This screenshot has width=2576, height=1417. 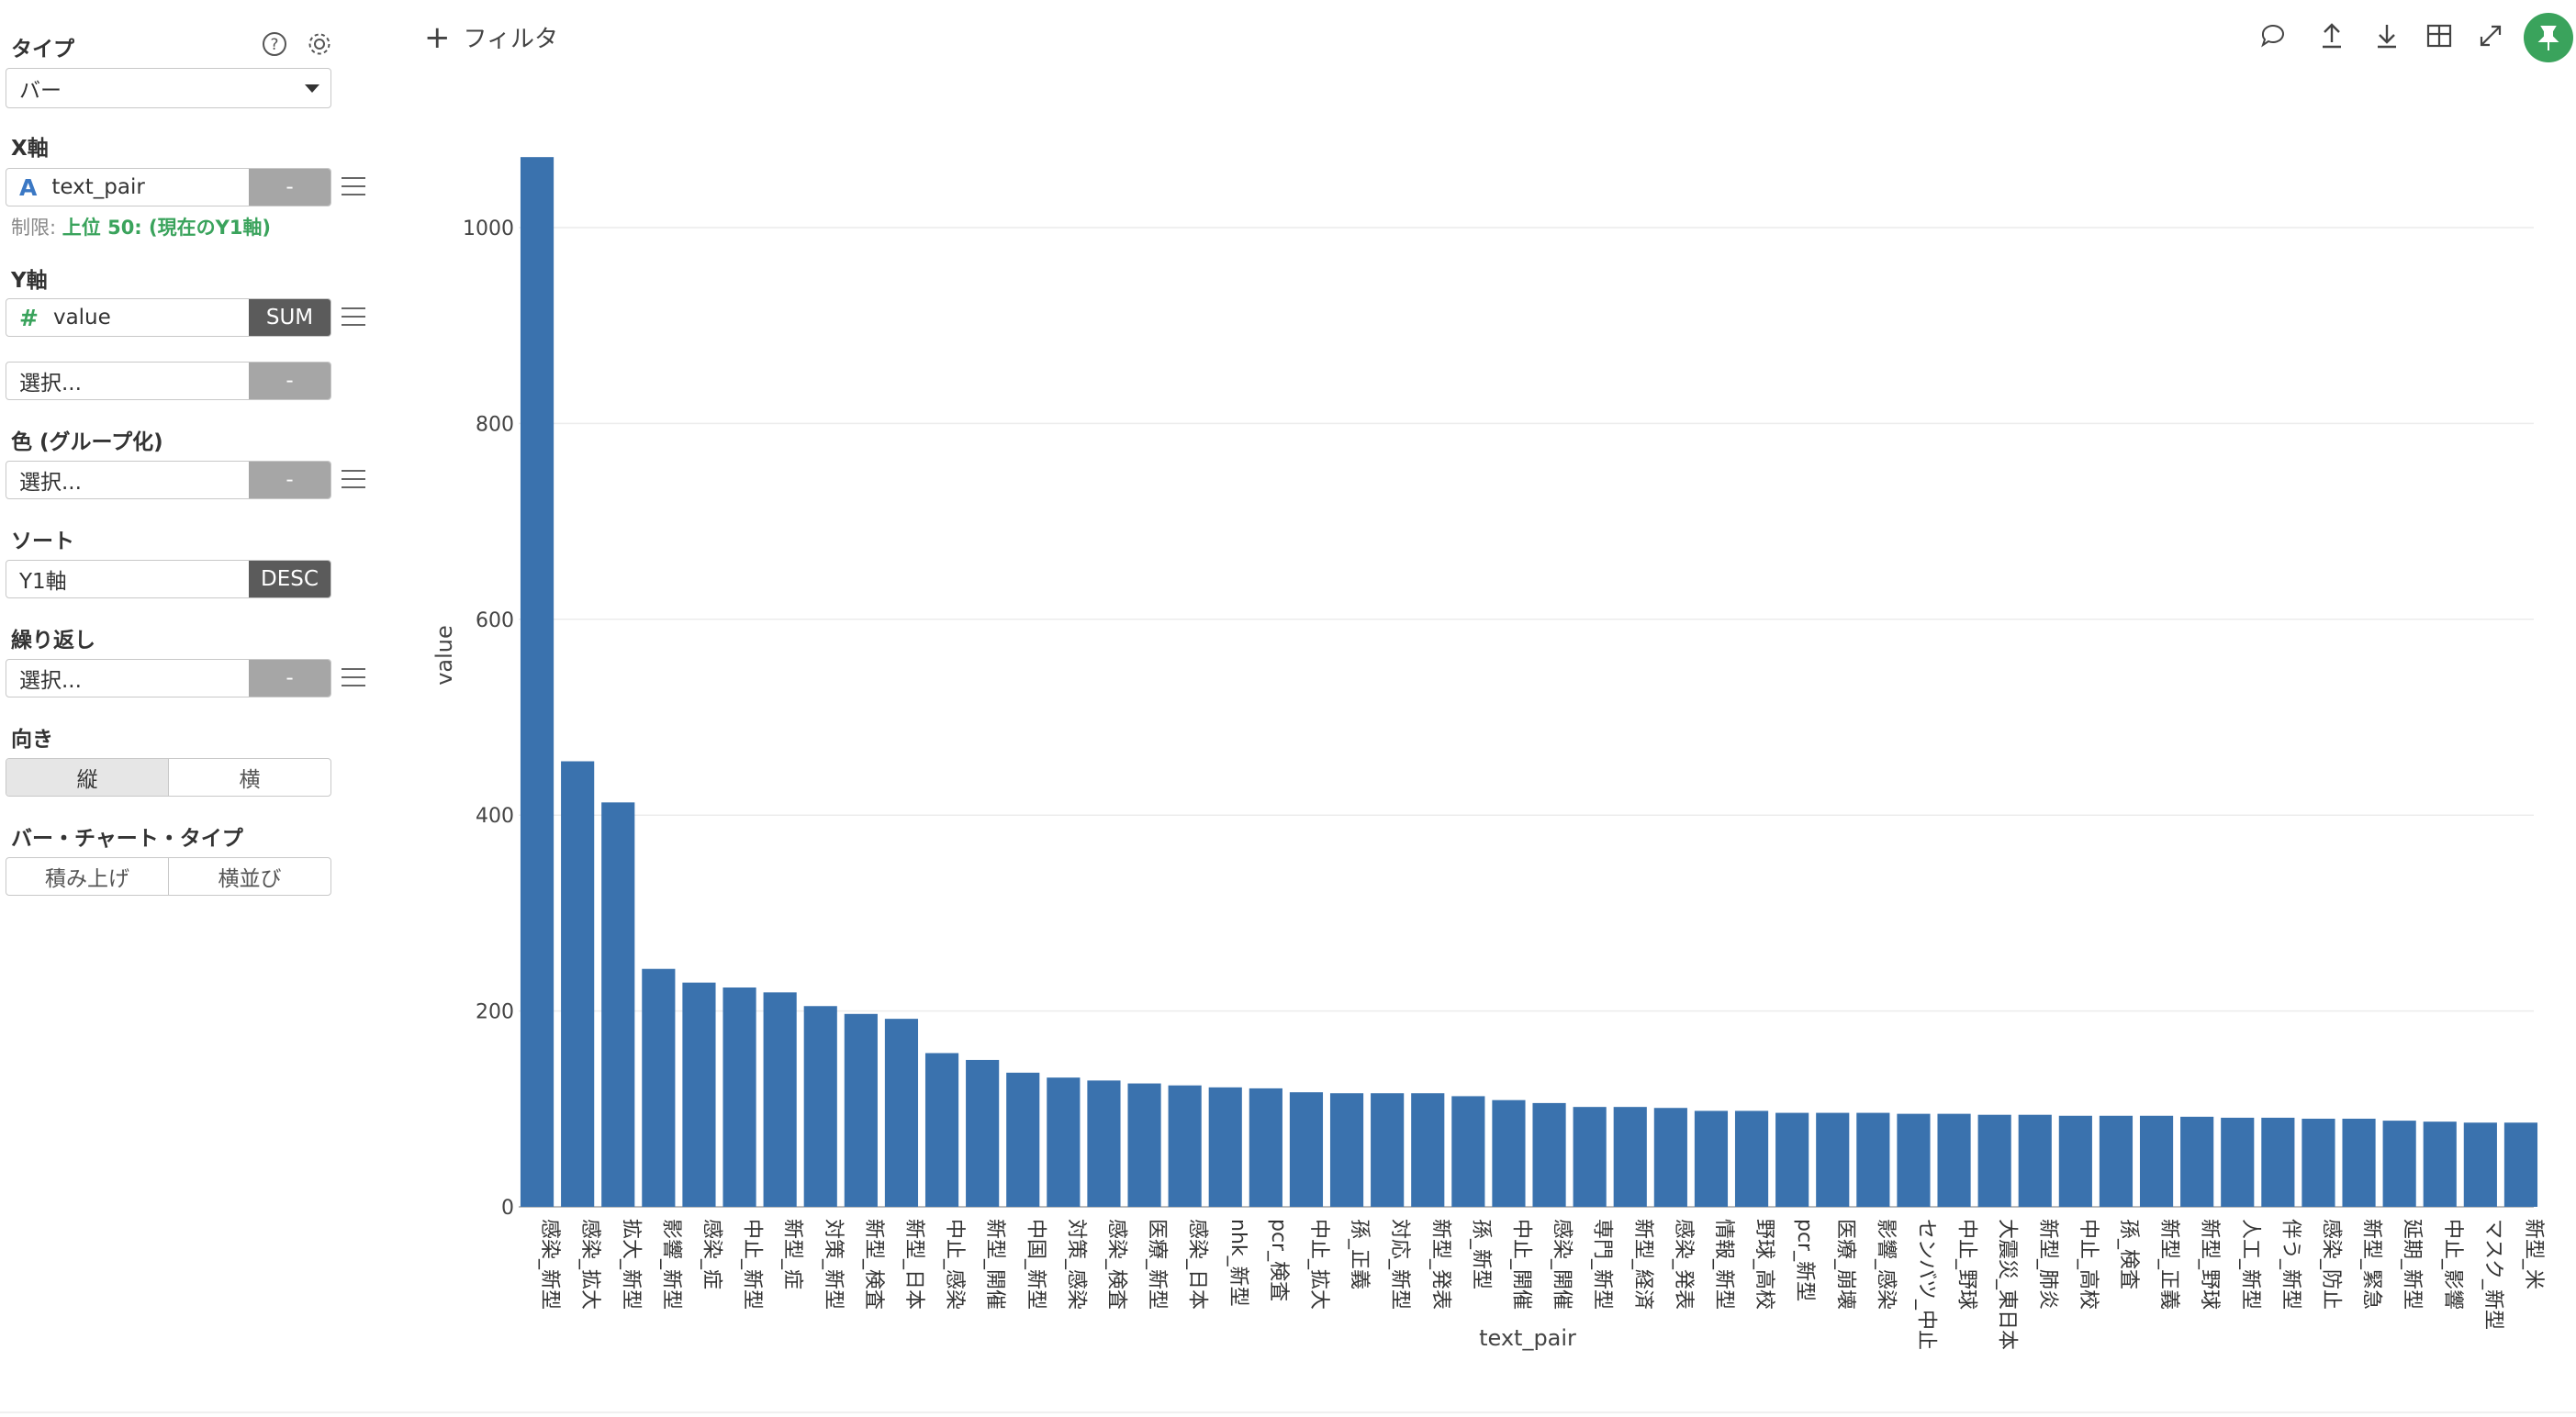 What do you see at coordinates (168, 480) in the screenshot?
I see `color-field: 選択... -` at bounding box center [168, 480].